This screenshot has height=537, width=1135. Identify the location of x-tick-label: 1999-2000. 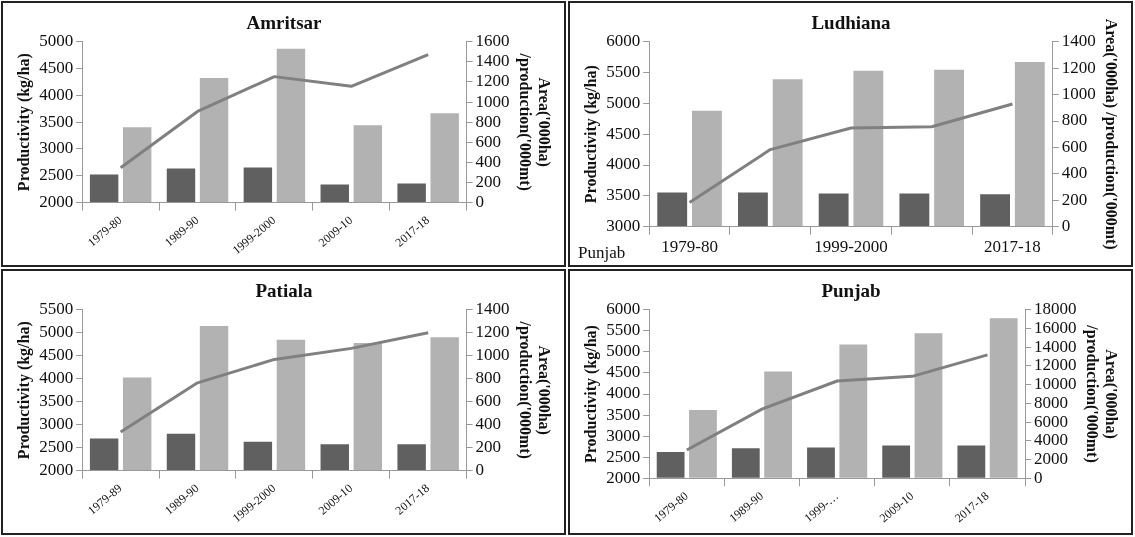
(851, 247).